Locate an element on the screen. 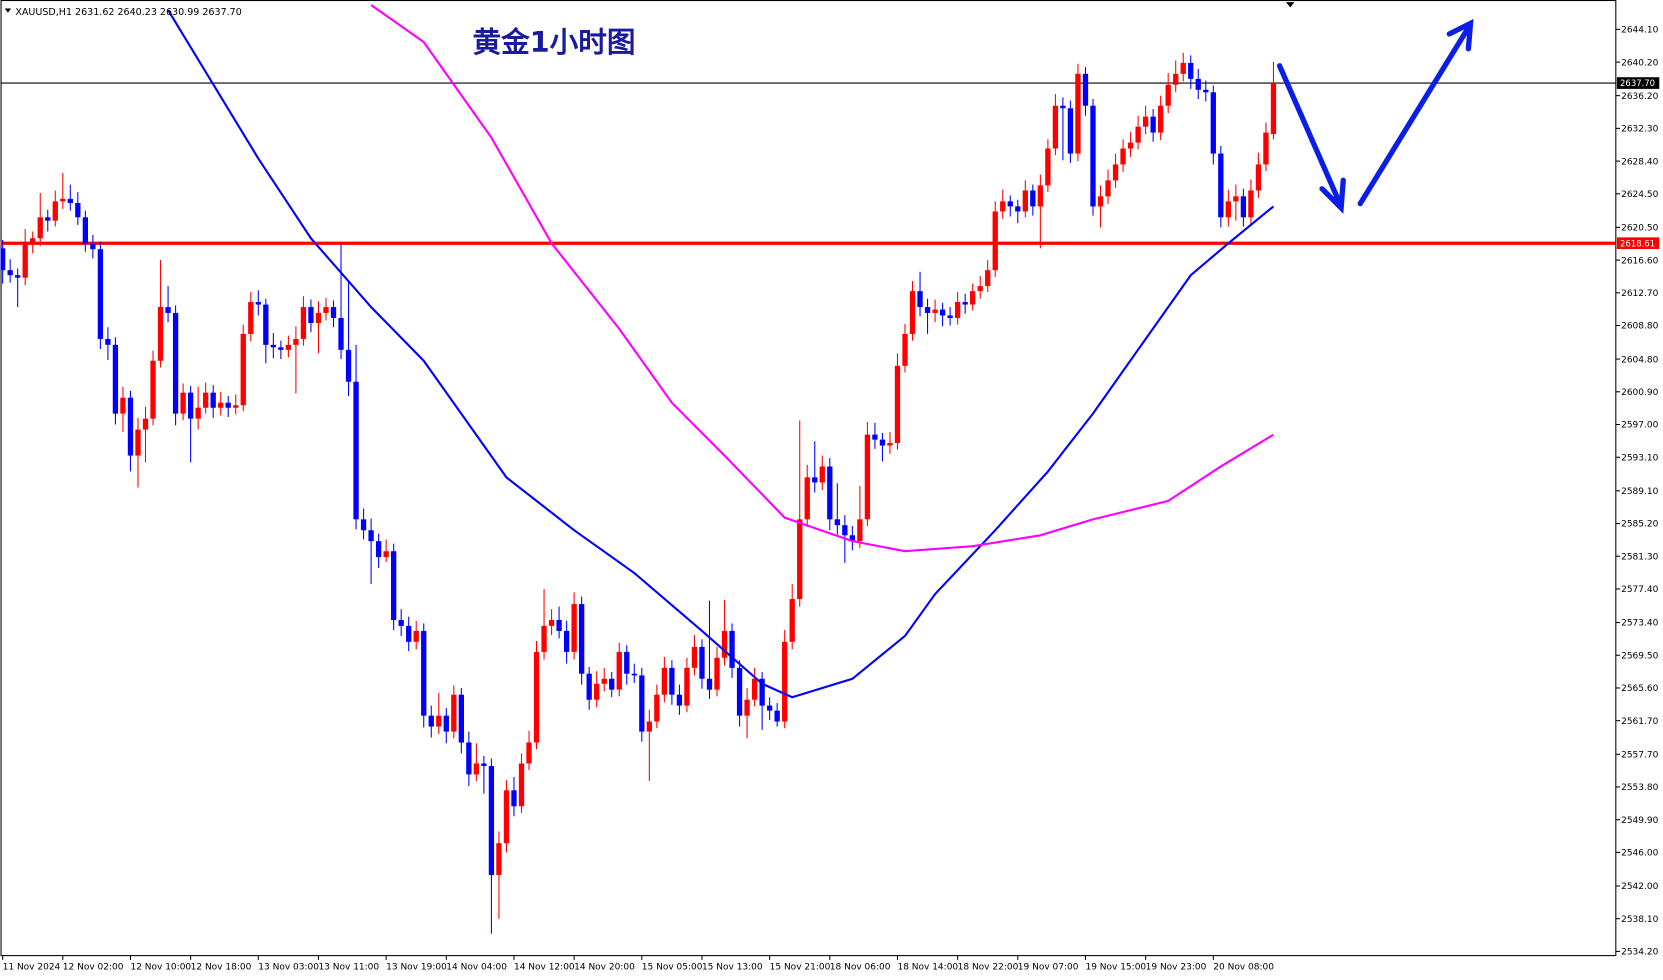 This screenshot has height=980, width=1663. y-tick-label: 2557.70 is located at coordinates (1639, 755).